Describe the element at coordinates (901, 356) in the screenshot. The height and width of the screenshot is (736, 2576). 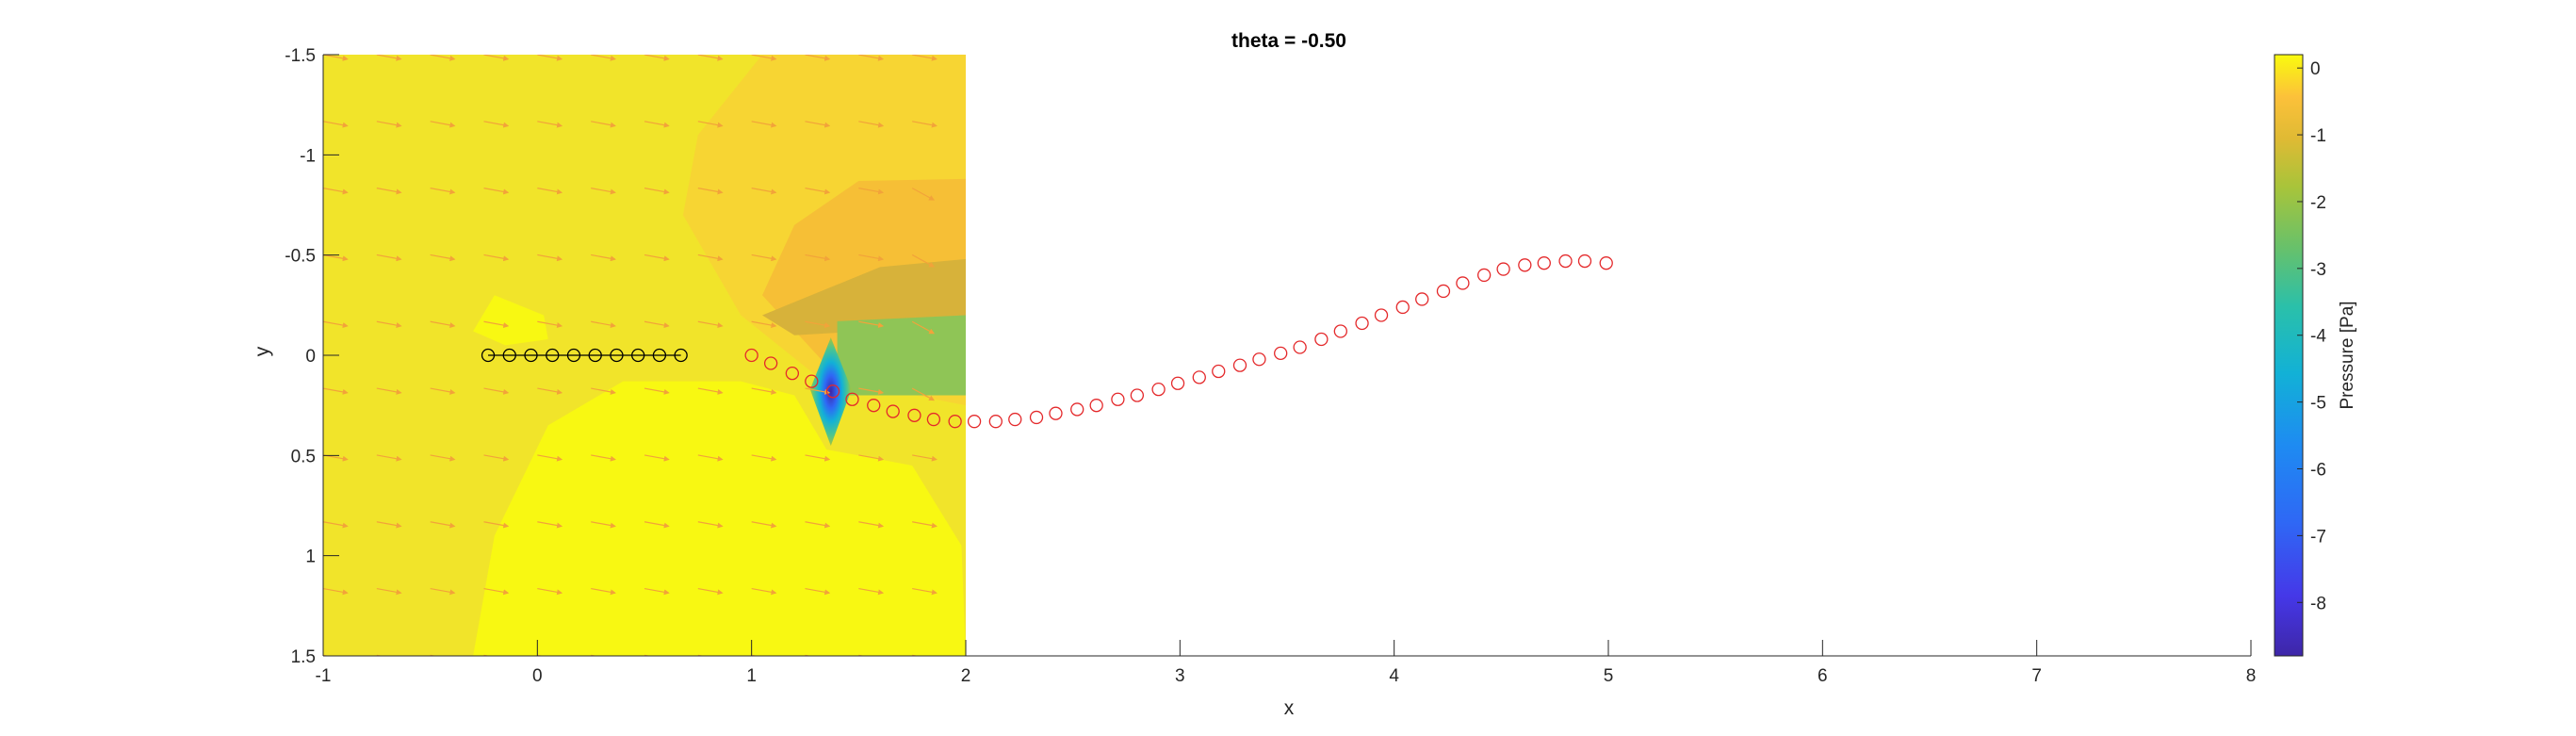
I see `field-wake-green` at that location.